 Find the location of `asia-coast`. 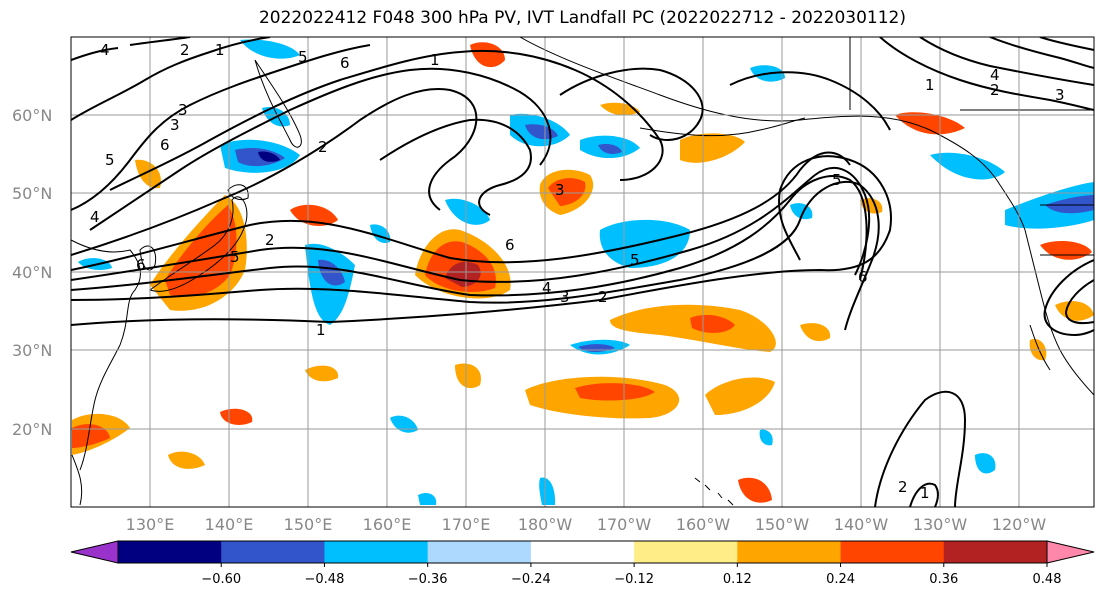

asia-coast is located at coordinates (106, 355).